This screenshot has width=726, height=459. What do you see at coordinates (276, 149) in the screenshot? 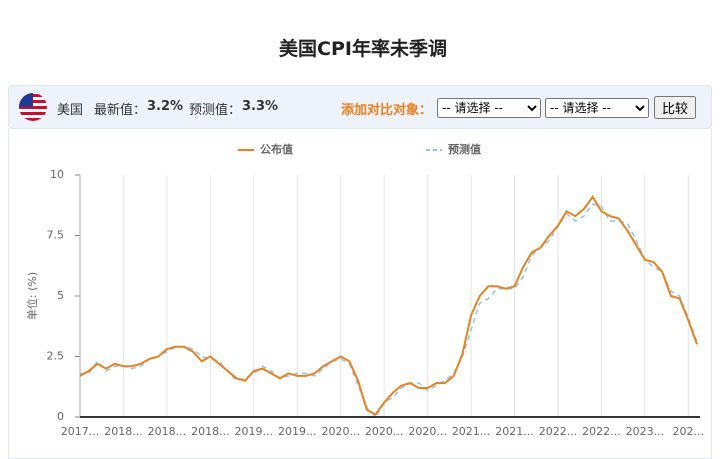
I see `legend-label: 公布值` at bounding box center [276, 149].